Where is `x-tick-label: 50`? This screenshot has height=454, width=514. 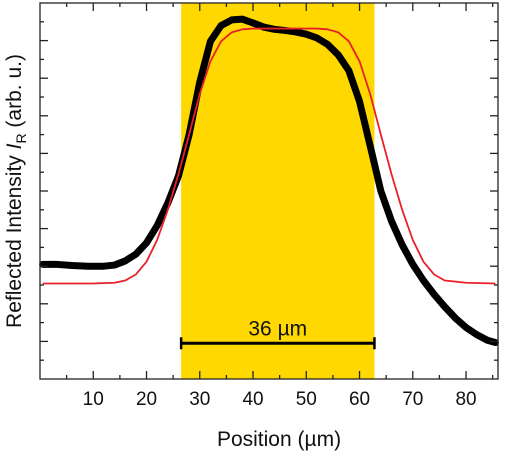
x-tick-label: 50 is located at coordinates (306, 399).